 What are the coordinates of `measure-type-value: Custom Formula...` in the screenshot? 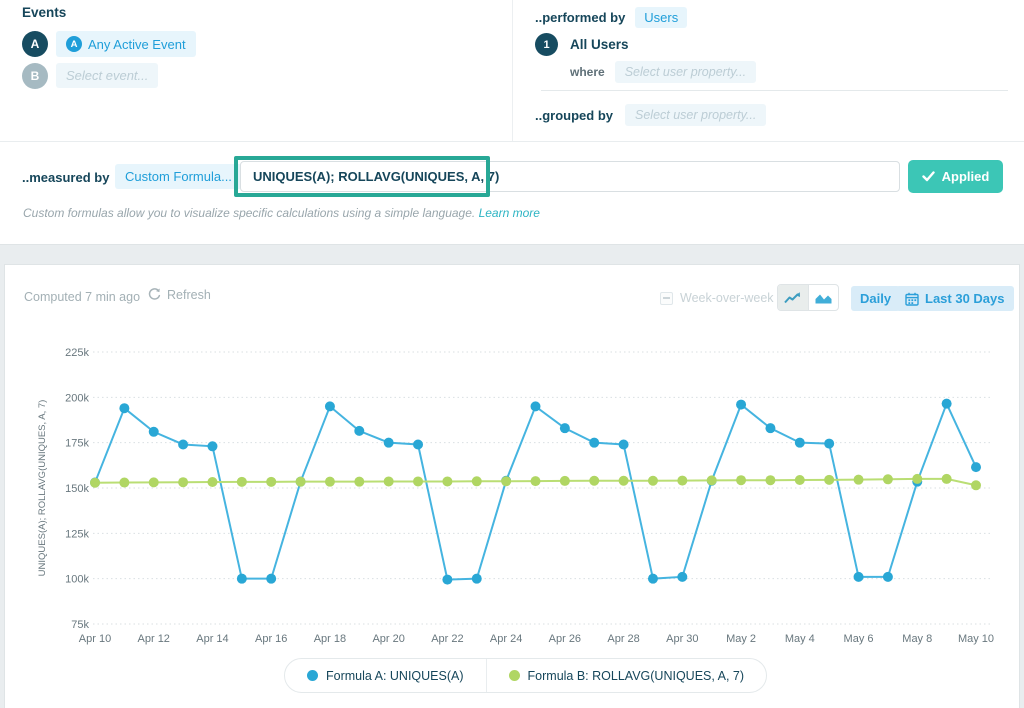 It's located at (178, 176).